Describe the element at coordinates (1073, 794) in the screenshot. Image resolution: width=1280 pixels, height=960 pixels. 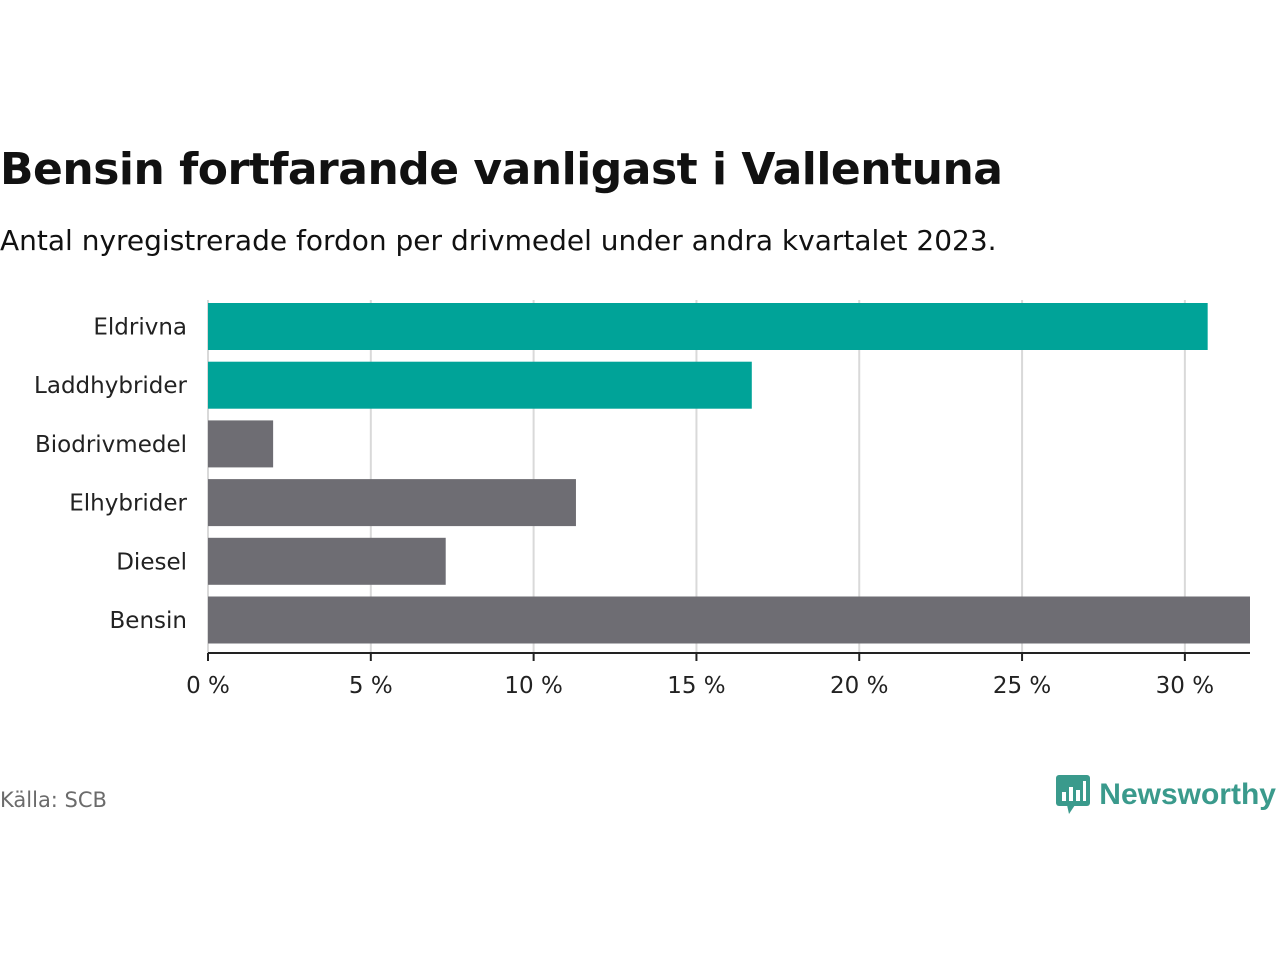
I see `bar-chart-bubble-icon` at that location.